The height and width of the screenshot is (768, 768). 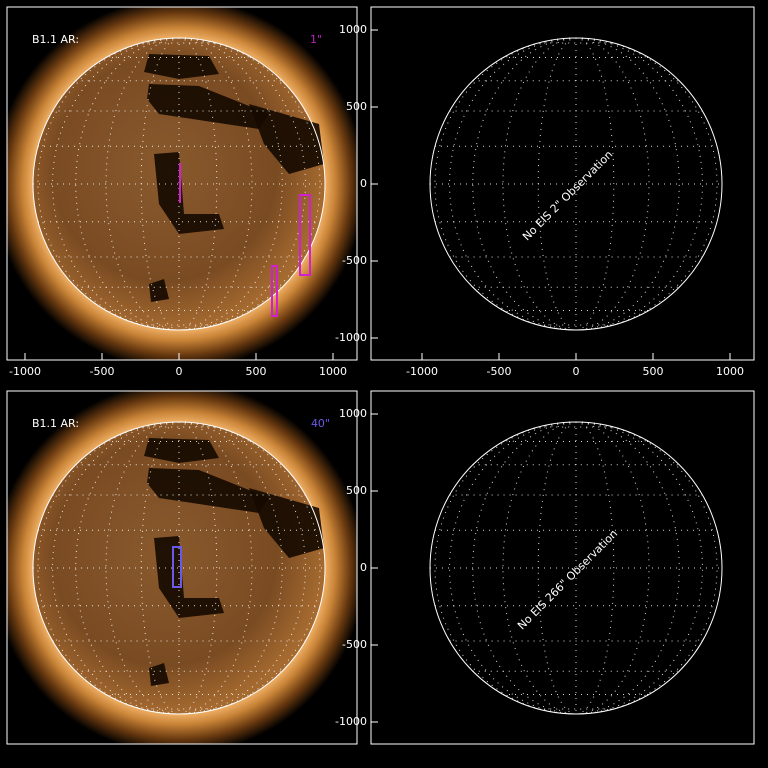 What do you see at coordinates (567, 195) in the screenshot?
I see `no-observation-message: No EIS 2" Observation` at bounding box center [567, 195].